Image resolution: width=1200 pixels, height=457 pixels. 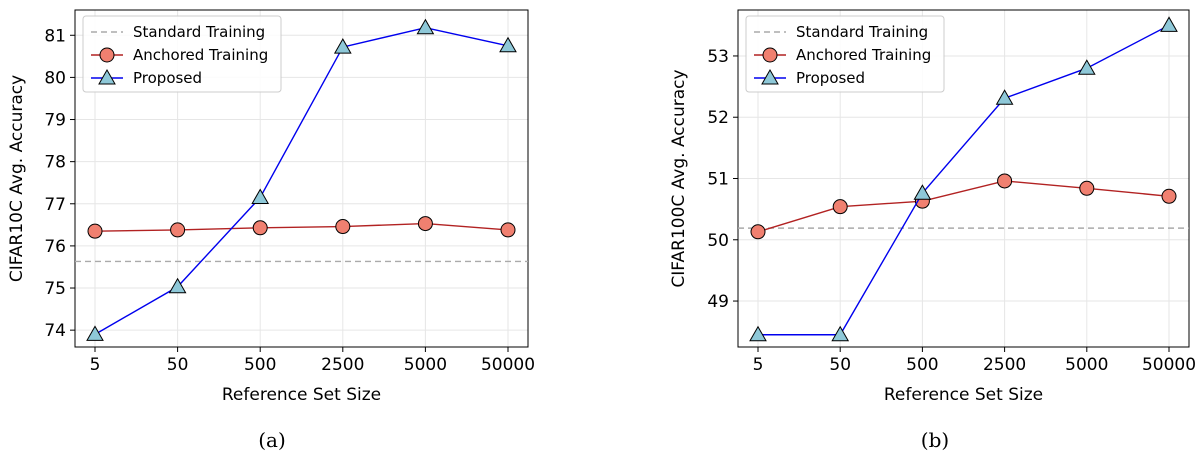 I want to click on y-tick-label: 52, so click(x=718, y=118).